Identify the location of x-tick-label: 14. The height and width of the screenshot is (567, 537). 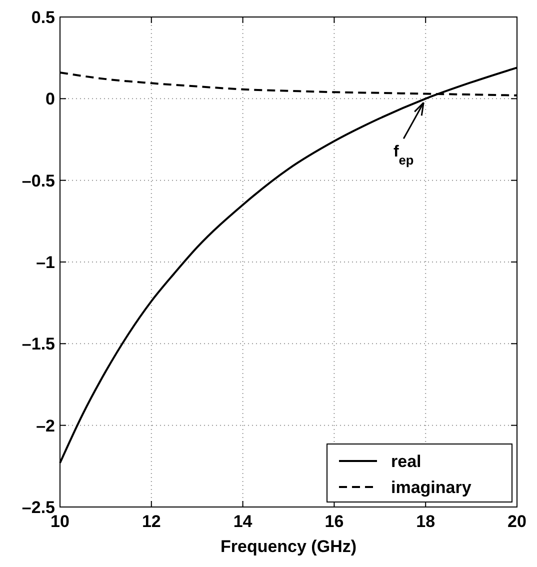
(243, 521).